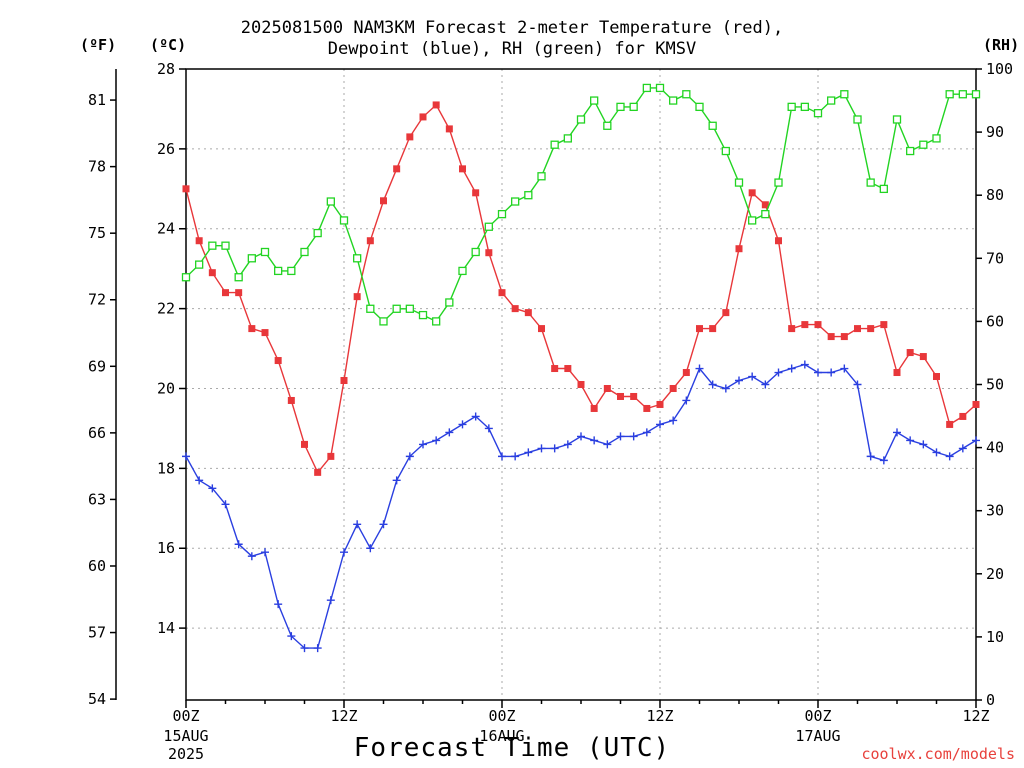 The image size is (1024, 768). Describe the element at coordinates (97, 566) in the screenshot. I see `fahrenheit-tick-label: 60` at that location.